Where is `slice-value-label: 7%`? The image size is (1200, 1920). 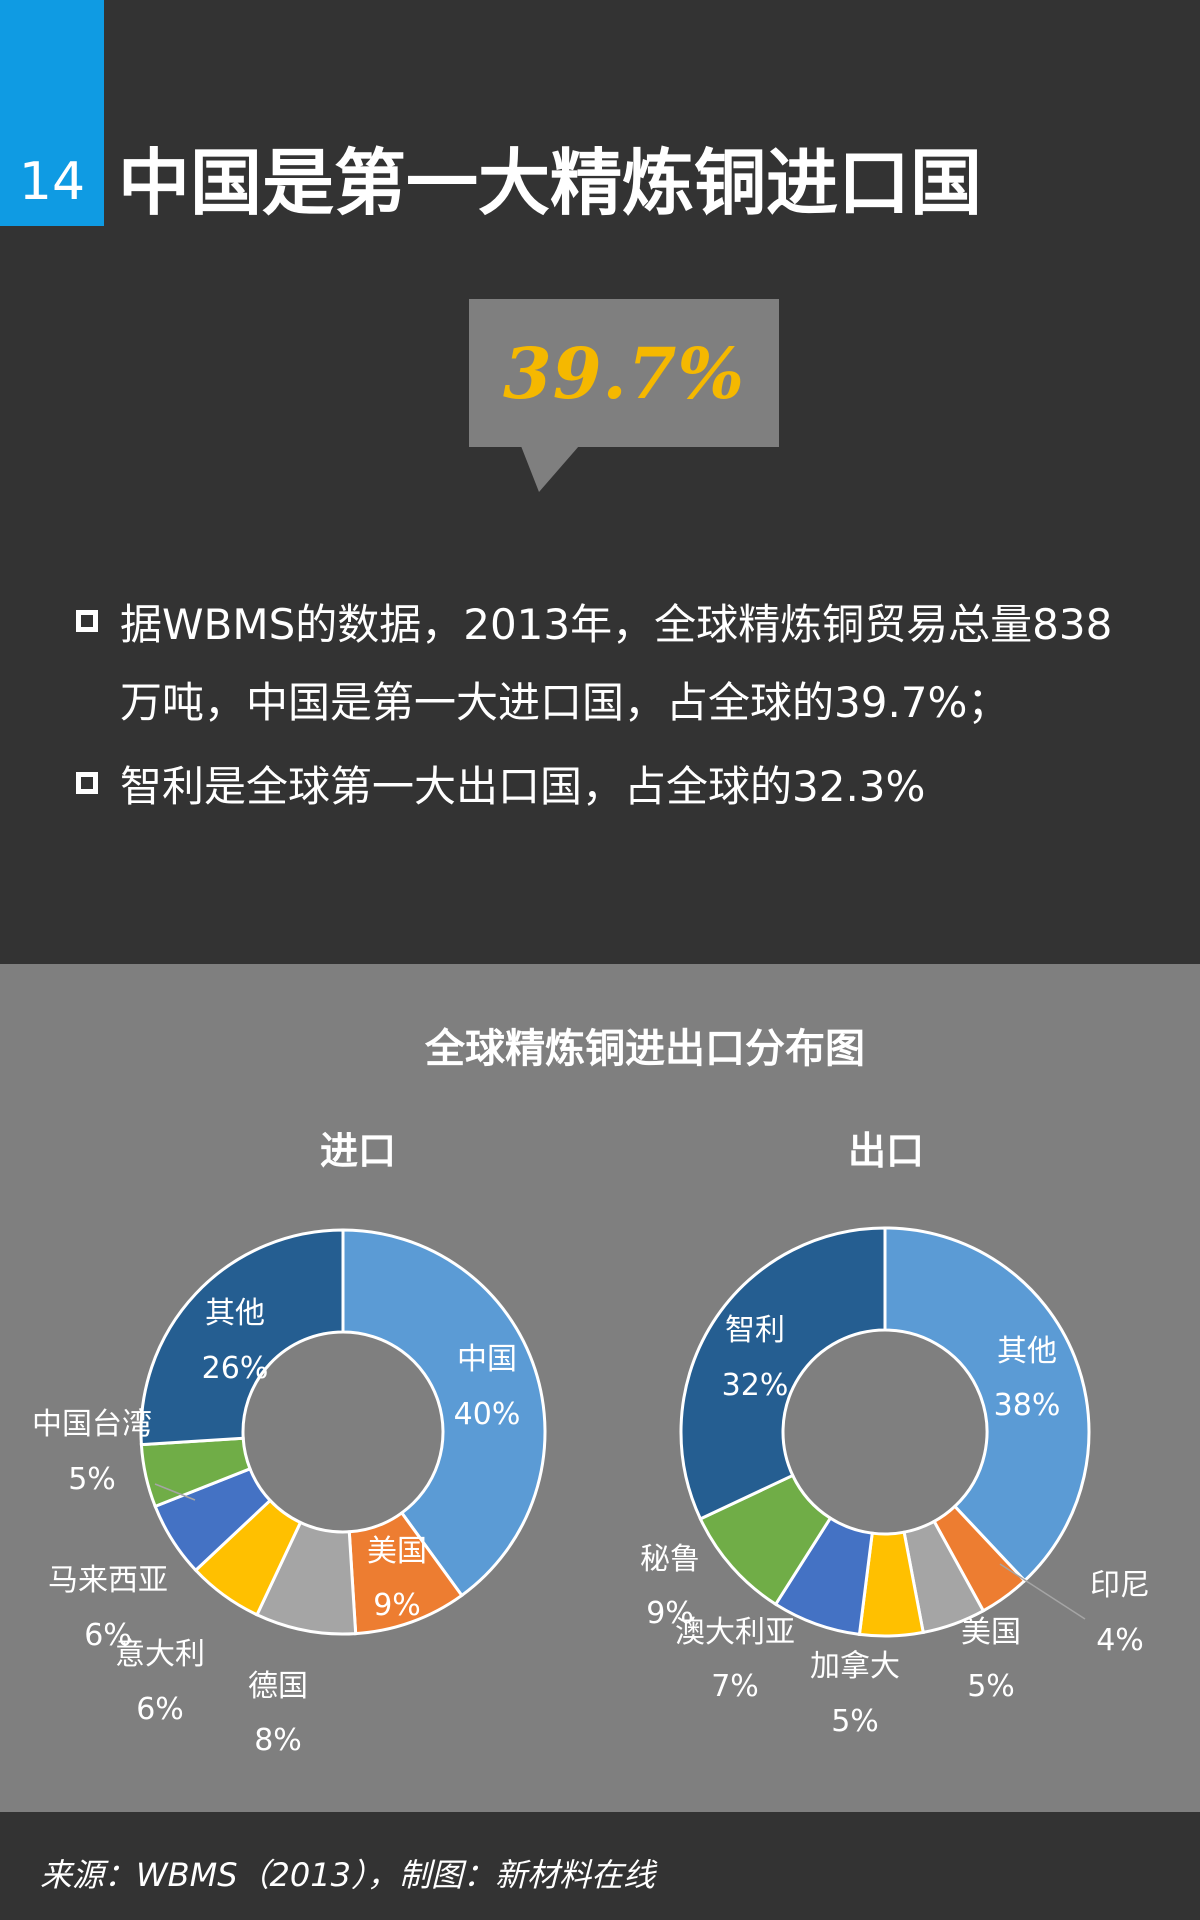 slice-value-label: 7% is located at coordinates (735, 1686).